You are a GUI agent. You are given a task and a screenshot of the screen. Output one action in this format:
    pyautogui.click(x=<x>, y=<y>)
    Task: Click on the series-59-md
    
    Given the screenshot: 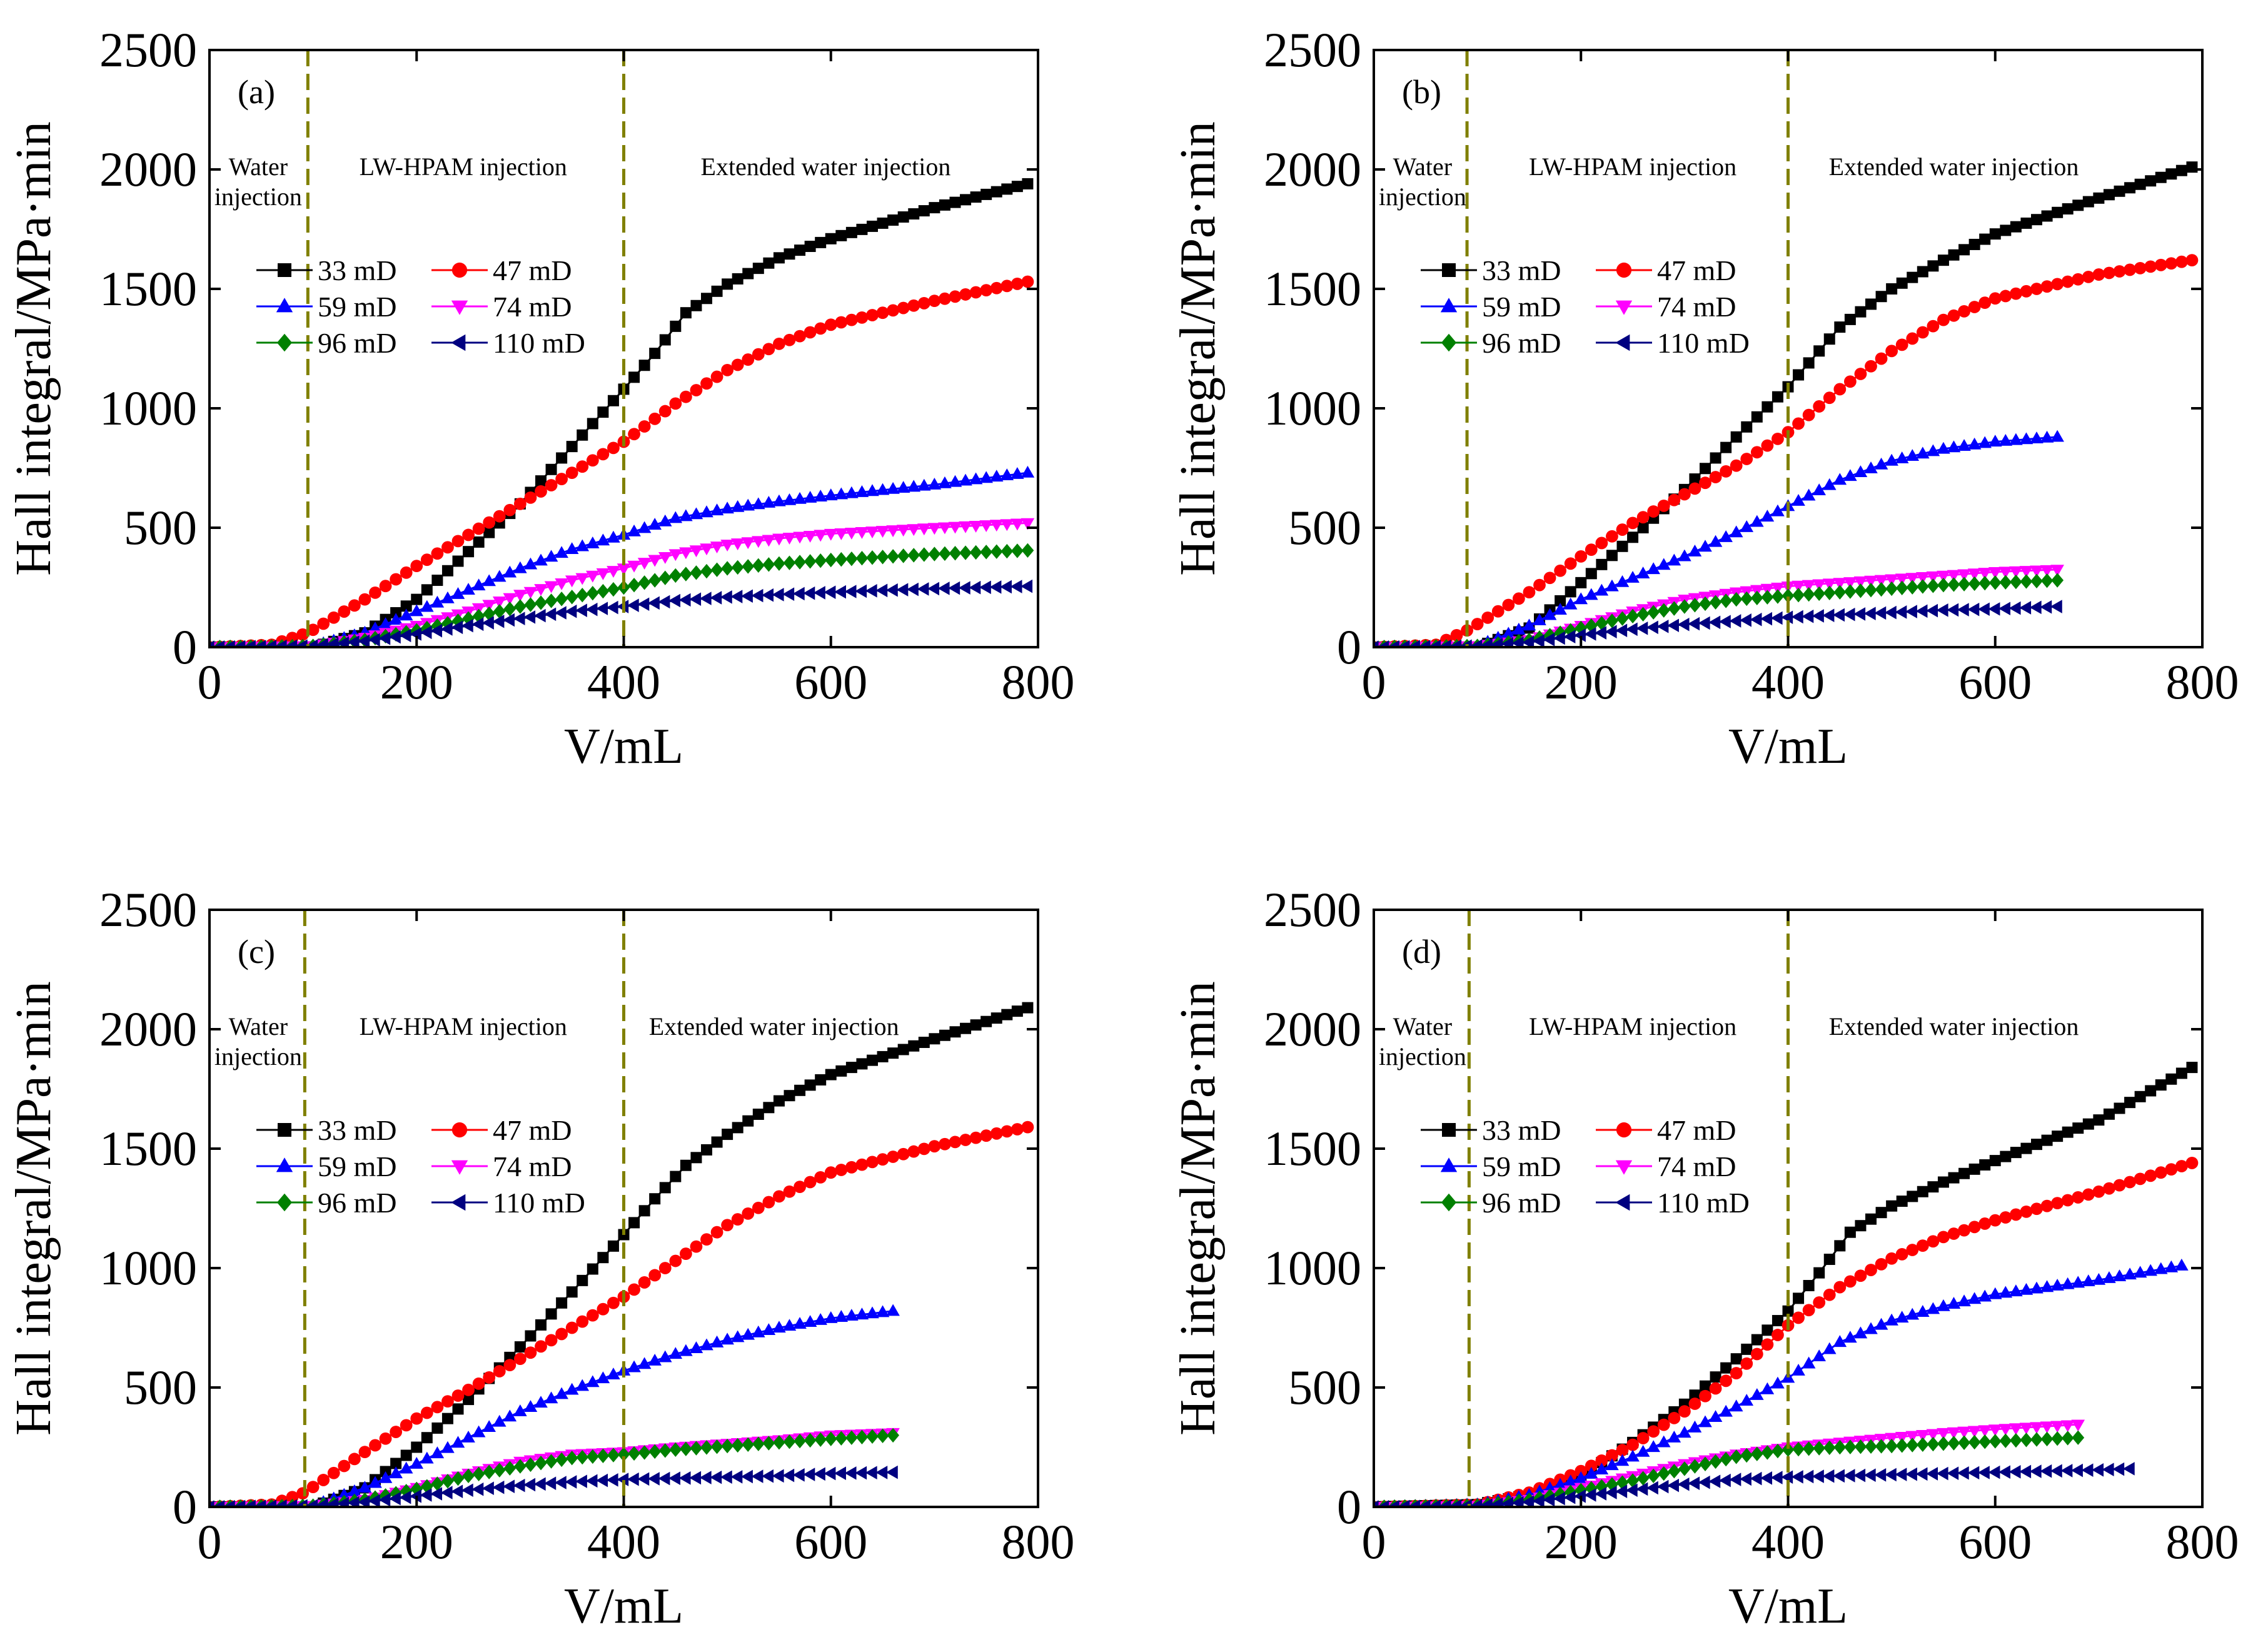 What is the action you would take?
    pyautogui.click(x=1719, y=538)
    